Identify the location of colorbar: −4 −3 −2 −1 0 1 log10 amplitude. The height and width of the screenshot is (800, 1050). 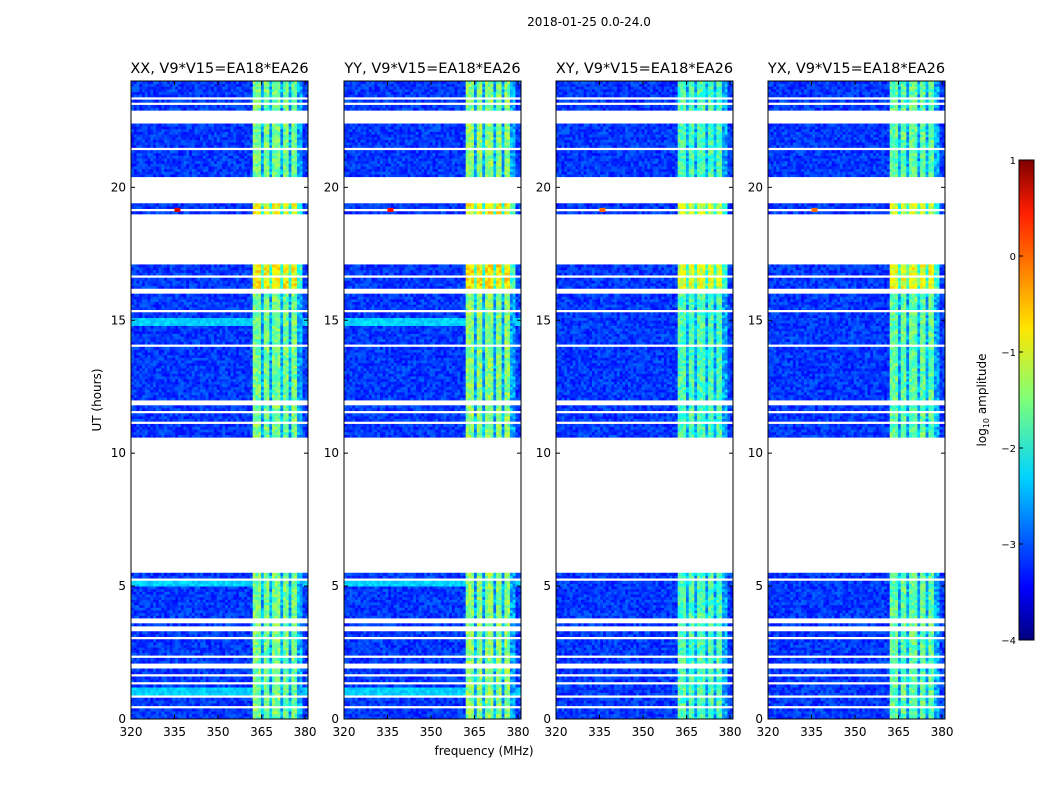
(1005, 401).